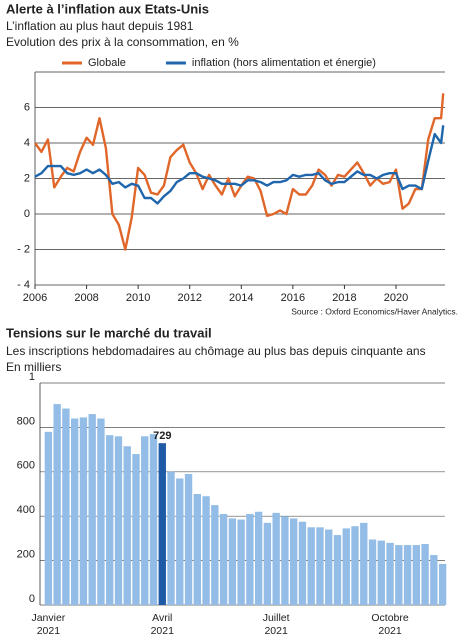  Describe the element at coordinates (162, 436) in the screenshot. I see `value-label: 729` at that location.